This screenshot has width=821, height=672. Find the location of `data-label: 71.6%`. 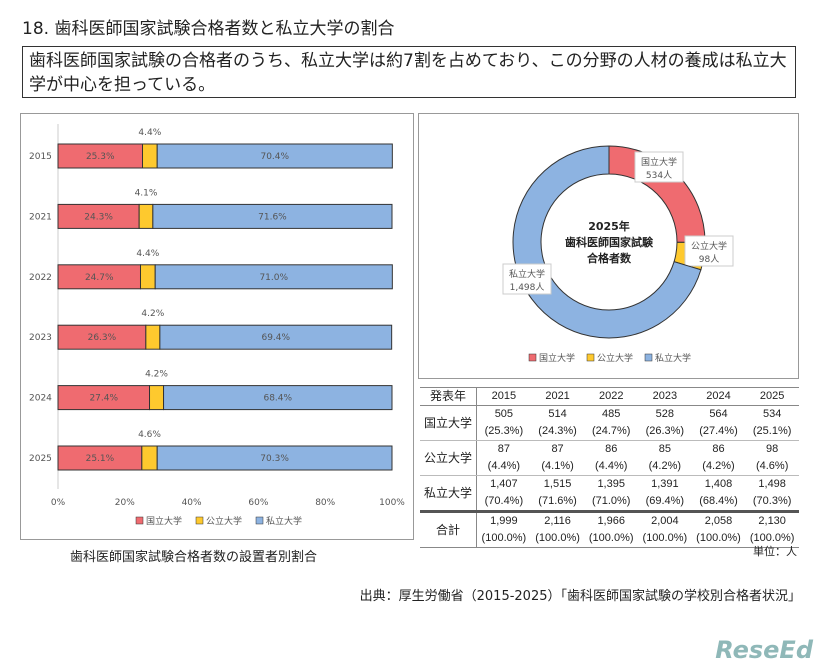

data-label: 71.6% is located at coordinates (272, 217).